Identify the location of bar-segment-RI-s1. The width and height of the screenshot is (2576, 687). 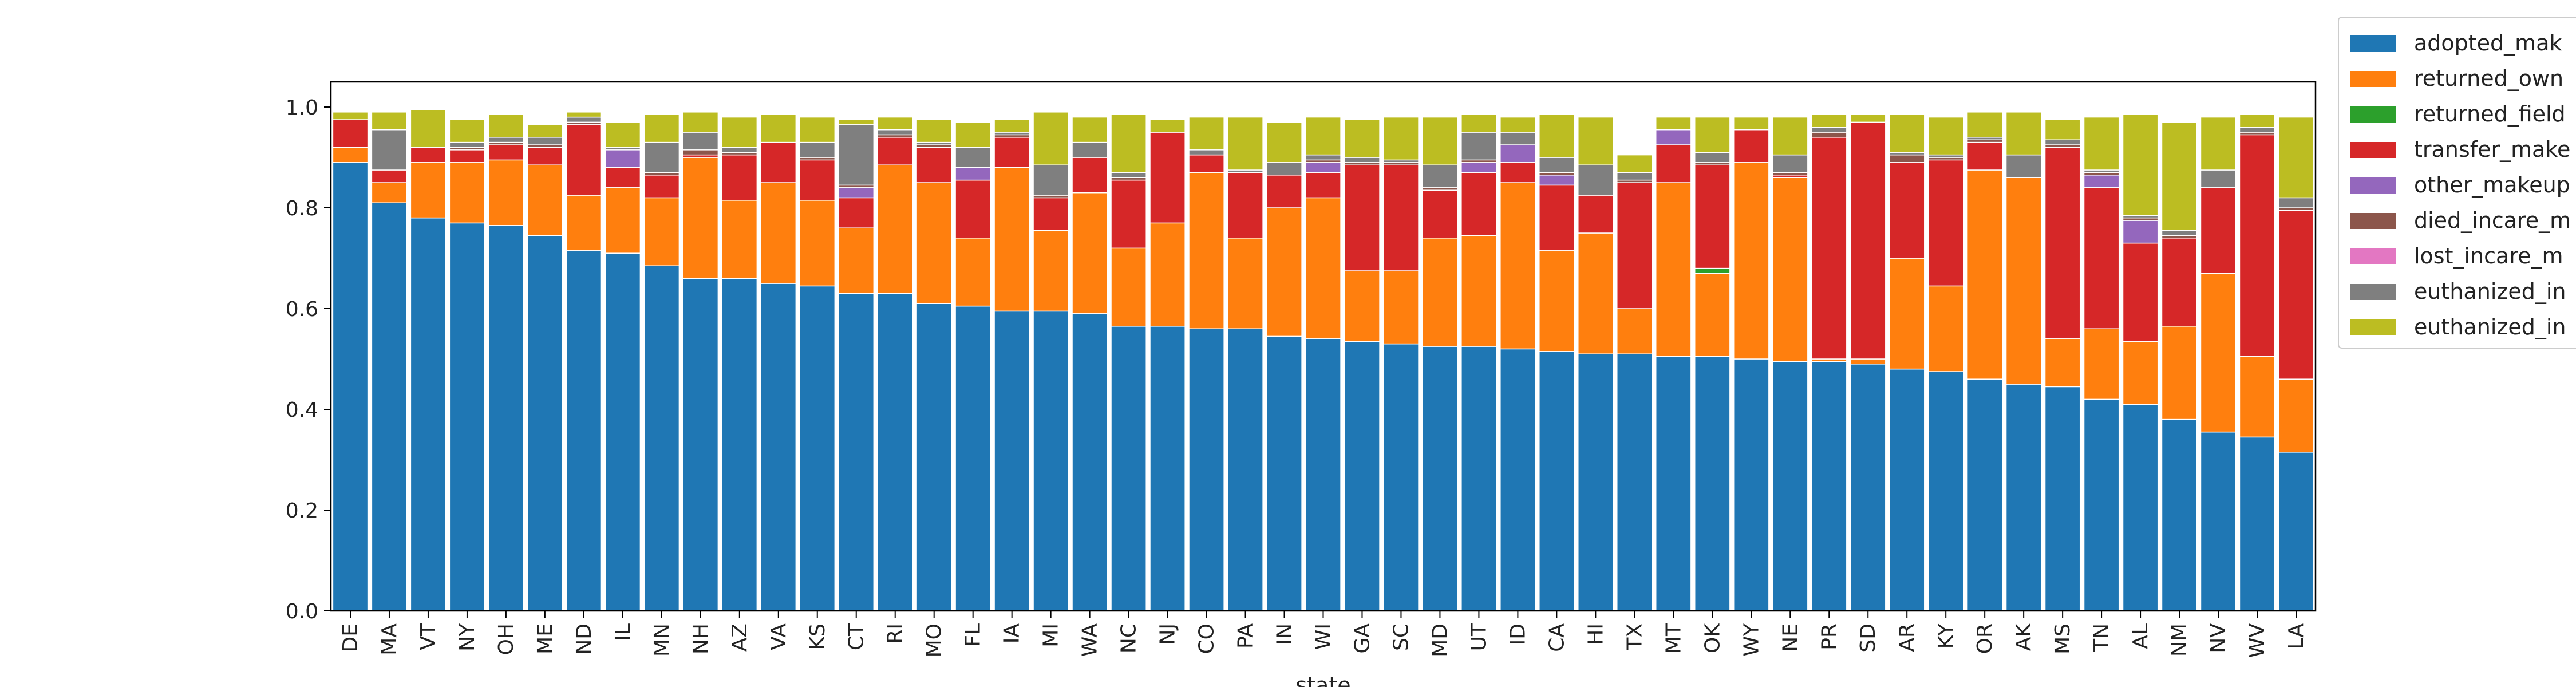
(895, 229).